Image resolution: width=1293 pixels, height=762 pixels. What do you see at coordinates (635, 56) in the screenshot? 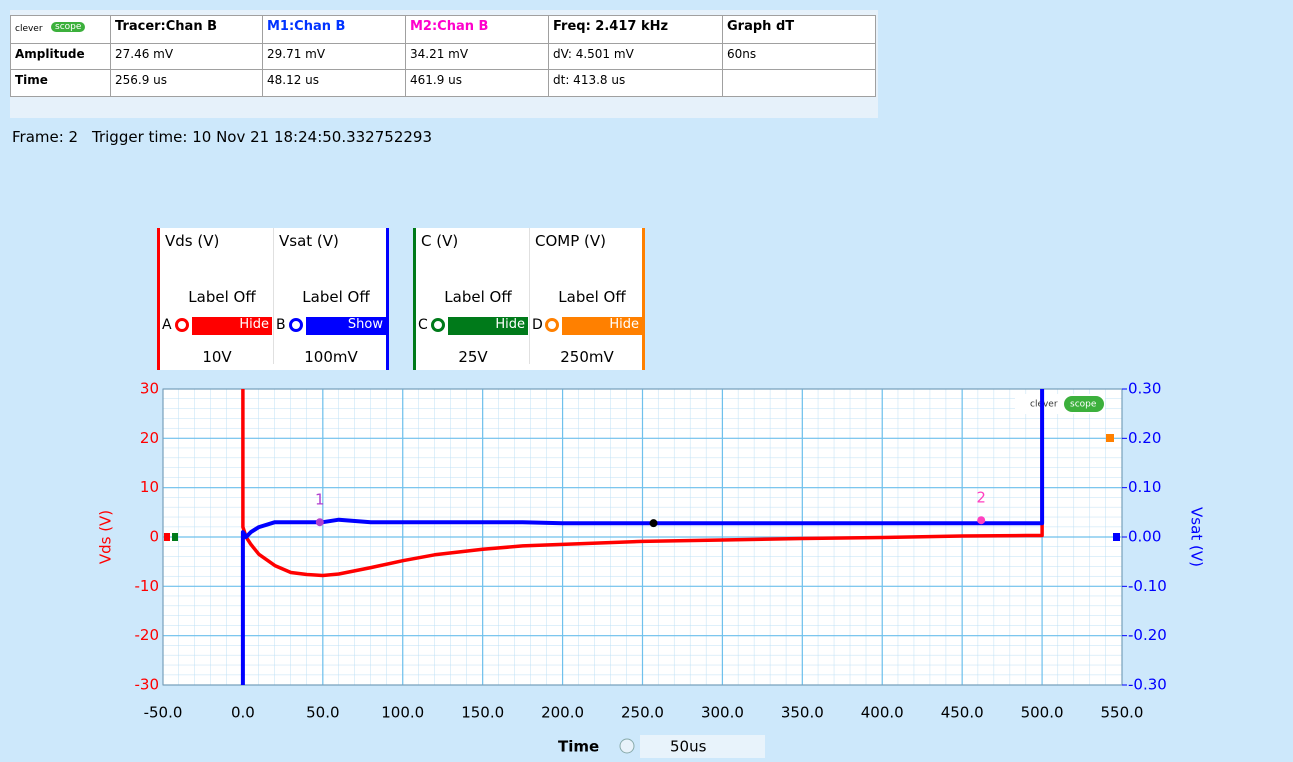
I see `table-cell: dV: 4.501 mV` at bounding box center [635, 56].